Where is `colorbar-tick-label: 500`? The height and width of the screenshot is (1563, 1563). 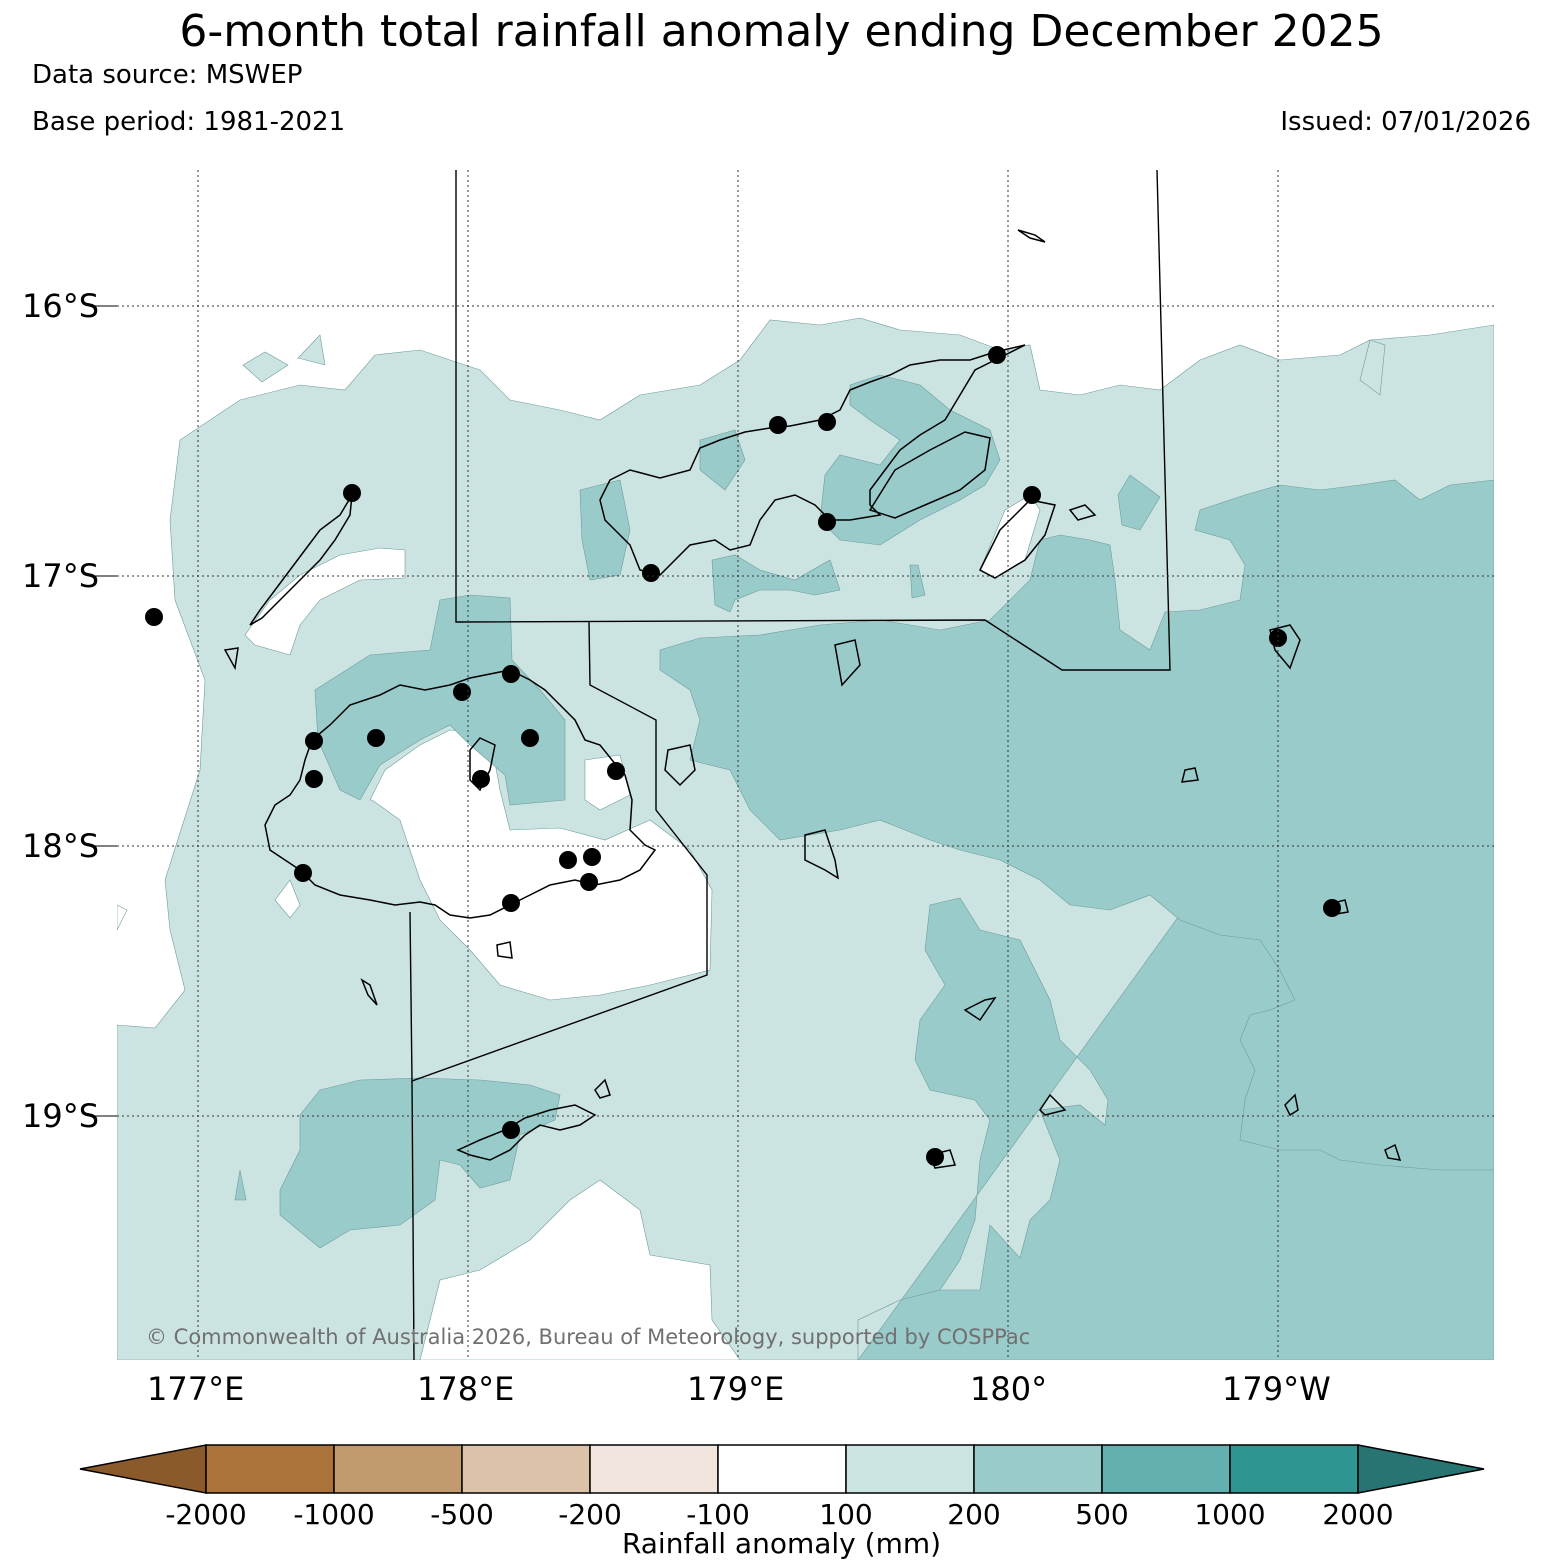 colorbar-tick-label: 500 is located at coordinates (1102, 1514).